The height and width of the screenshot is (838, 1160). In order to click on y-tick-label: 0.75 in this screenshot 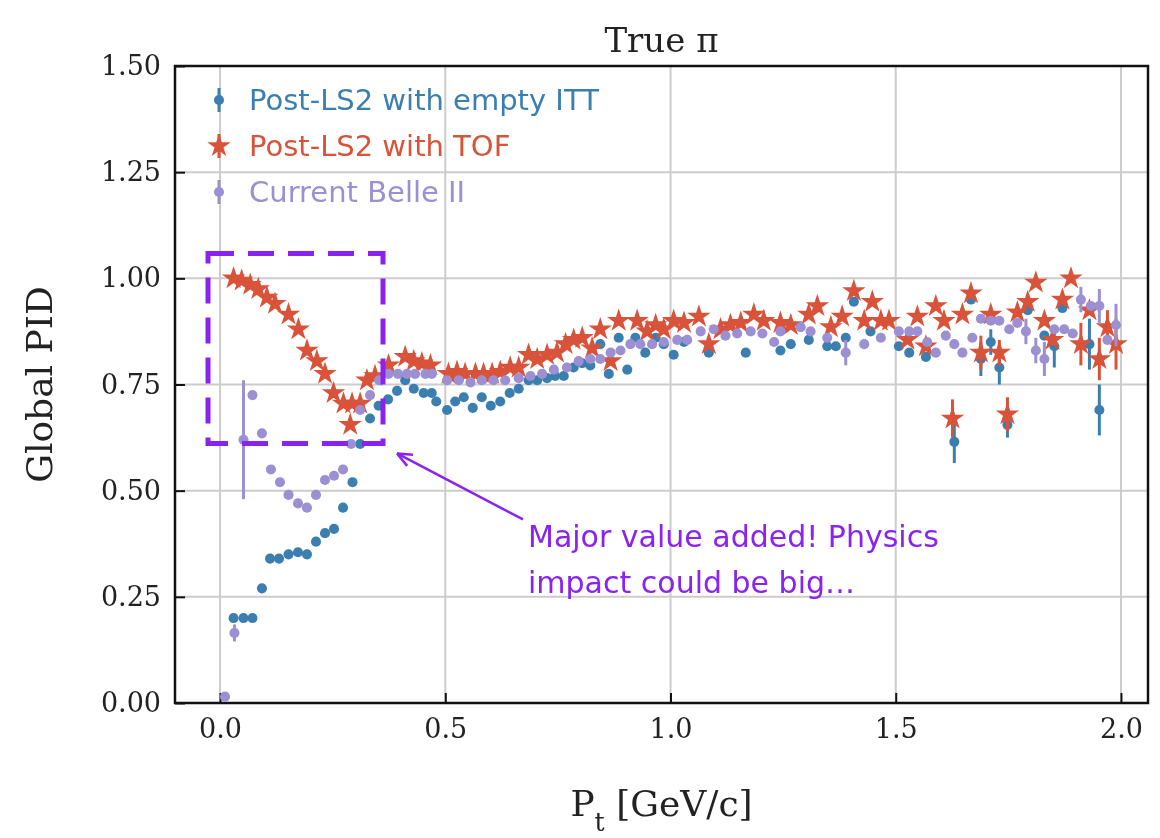, I will do `click(130, 384)`.